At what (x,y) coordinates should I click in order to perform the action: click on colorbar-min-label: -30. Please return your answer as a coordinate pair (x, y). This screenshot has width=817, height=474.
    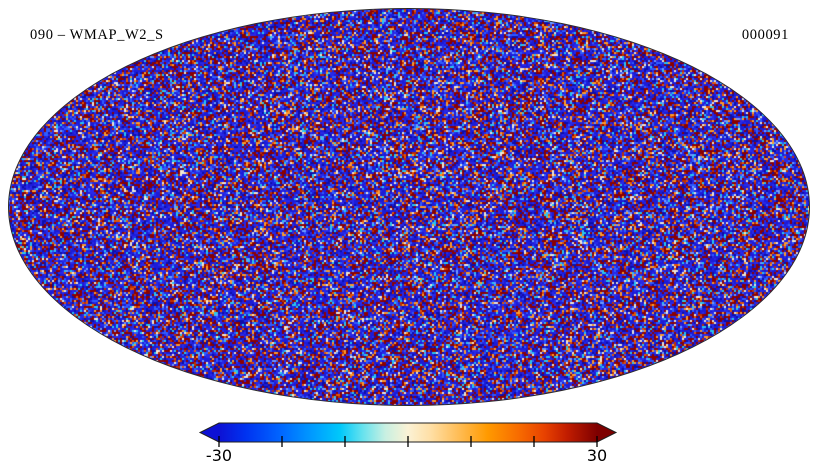
    Looking at the image, I should click on (219, 455).